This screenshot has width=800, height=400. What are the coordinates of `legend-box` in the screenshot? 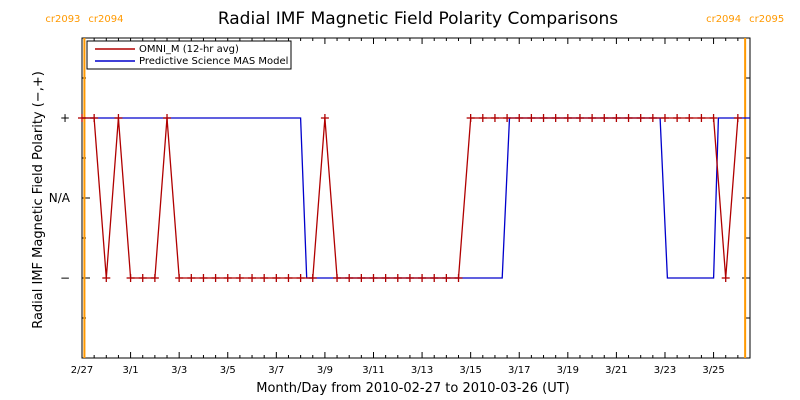 It's located at (189, 55).